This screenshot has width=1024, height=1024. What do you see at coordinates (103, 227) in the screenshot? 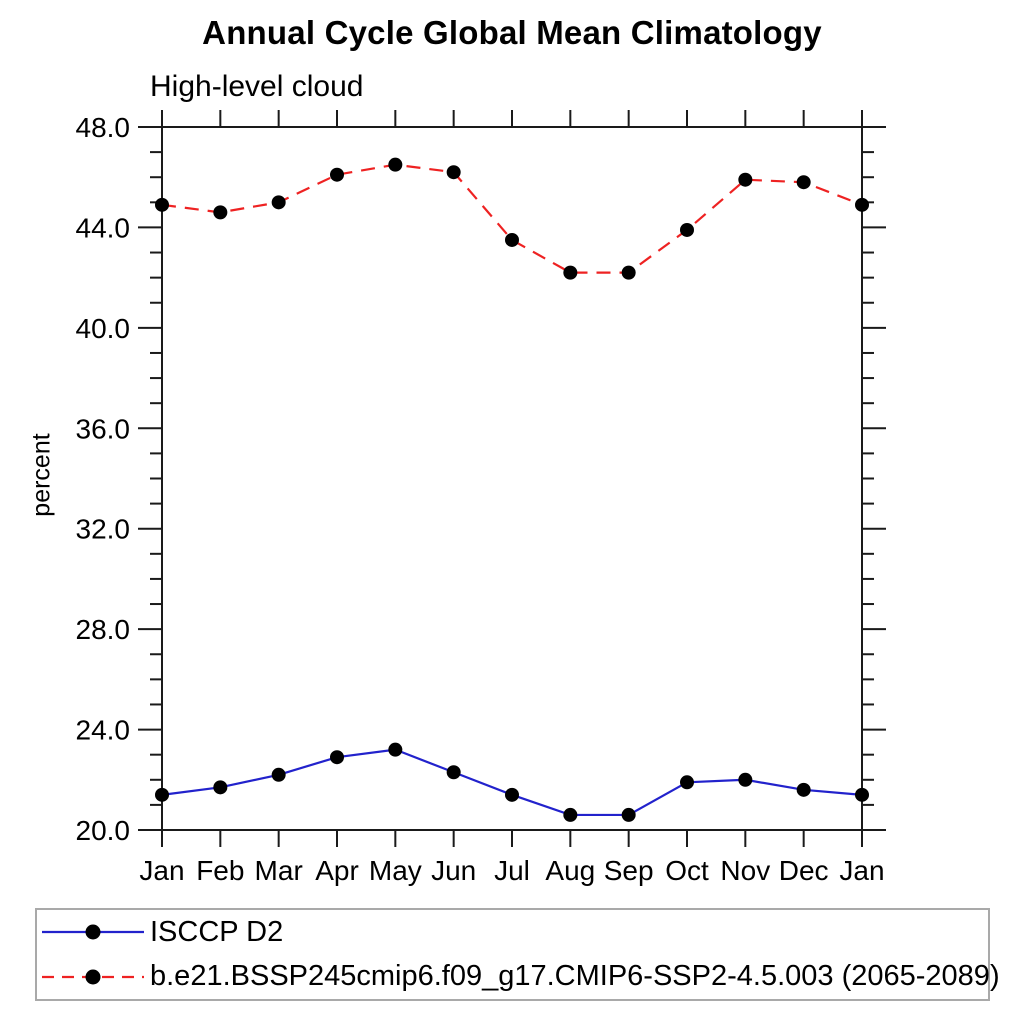
I see `y-tick-label: 44.0` at bounding box center [103, 227].